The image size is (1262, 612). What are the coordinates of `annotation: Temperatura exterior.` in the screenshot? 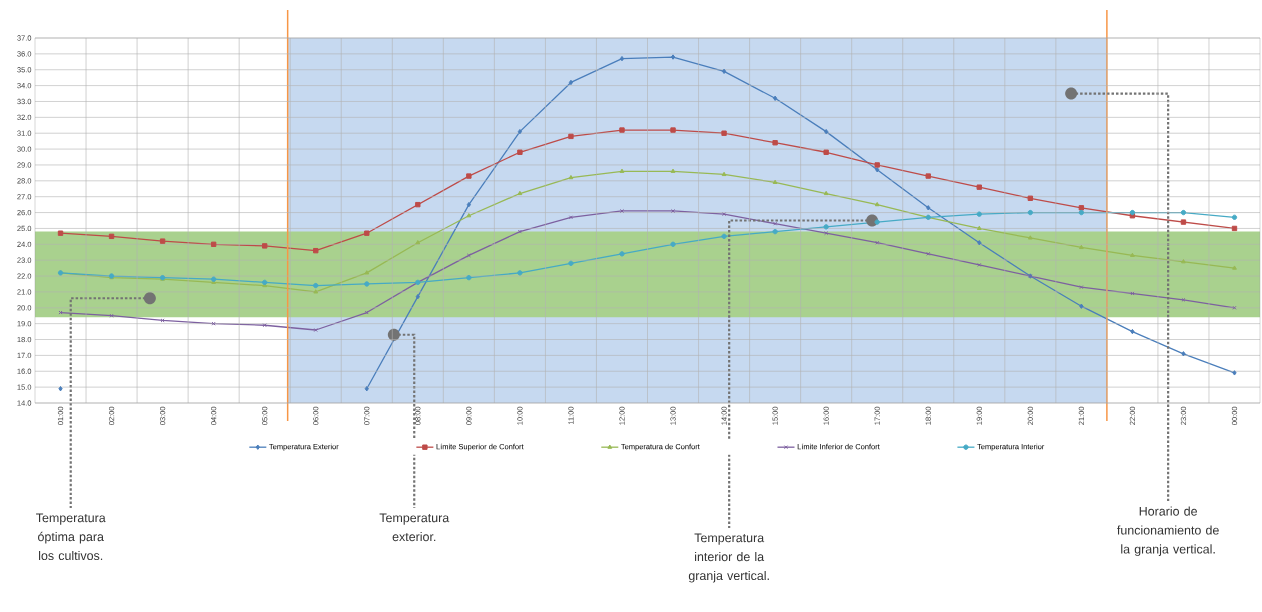 It's located at (414, 527).